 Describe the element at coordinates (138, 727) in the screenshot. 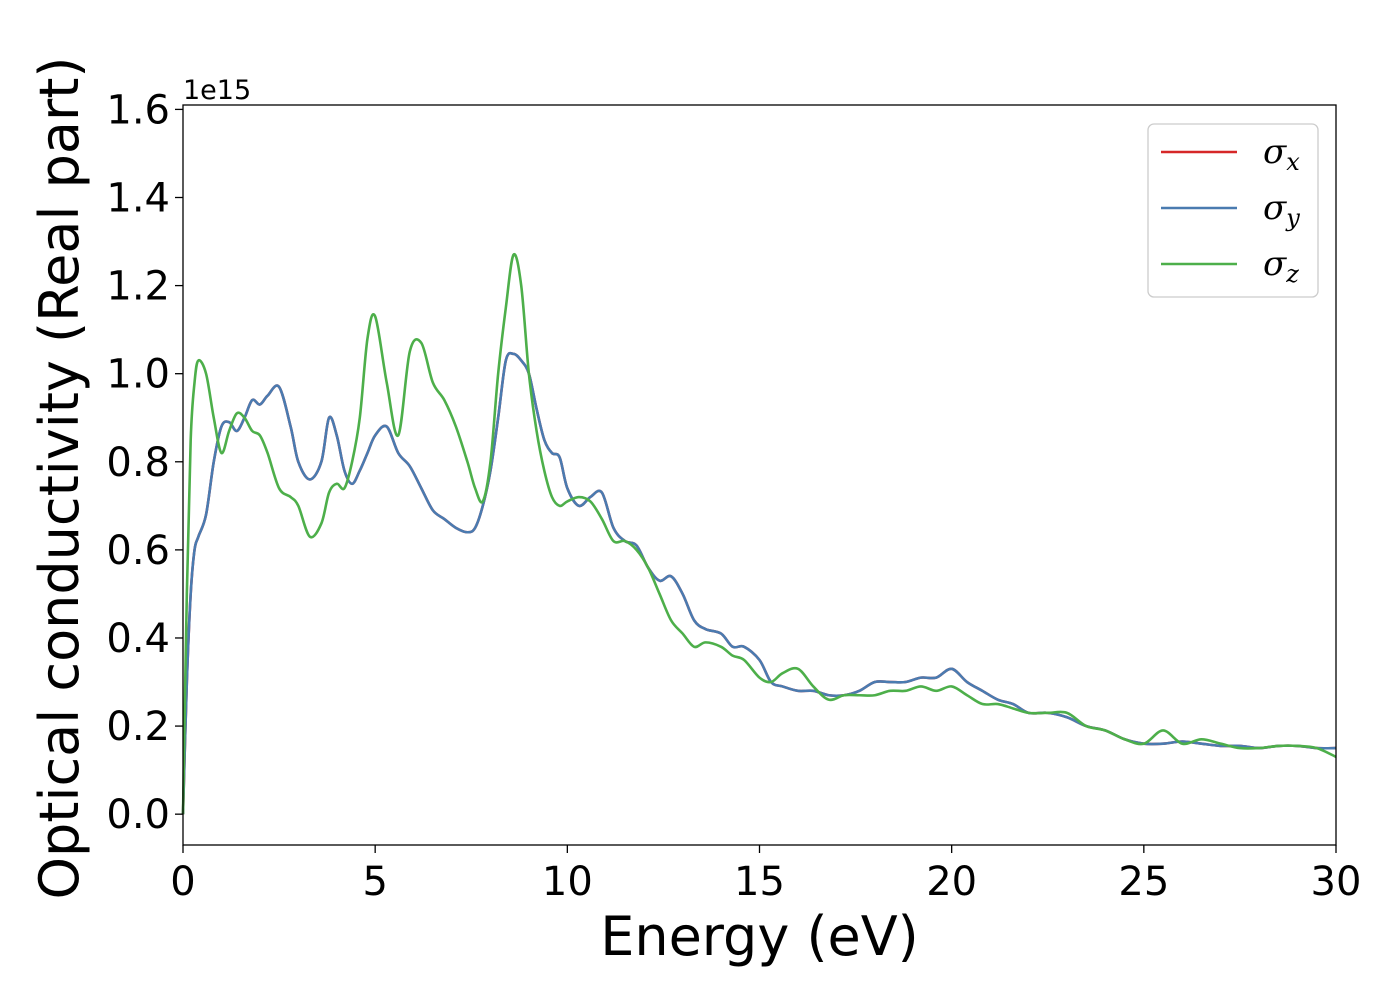

I see `y-tick-label: 0.2` at that location.